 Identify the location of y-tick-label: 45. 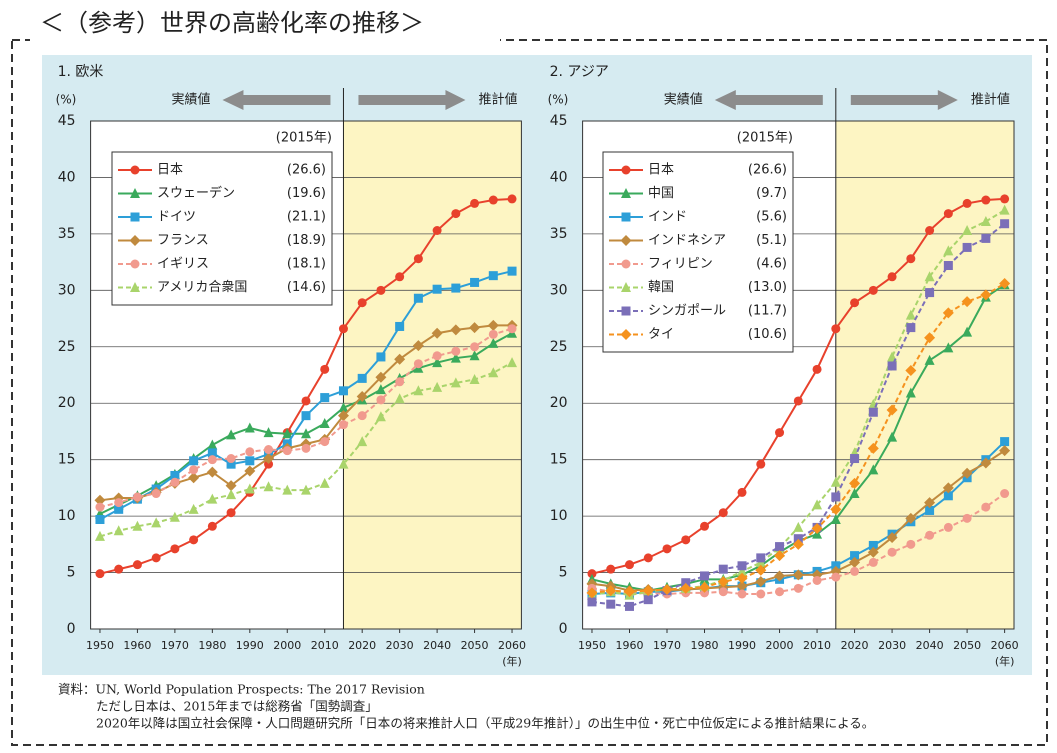
(559, 121).